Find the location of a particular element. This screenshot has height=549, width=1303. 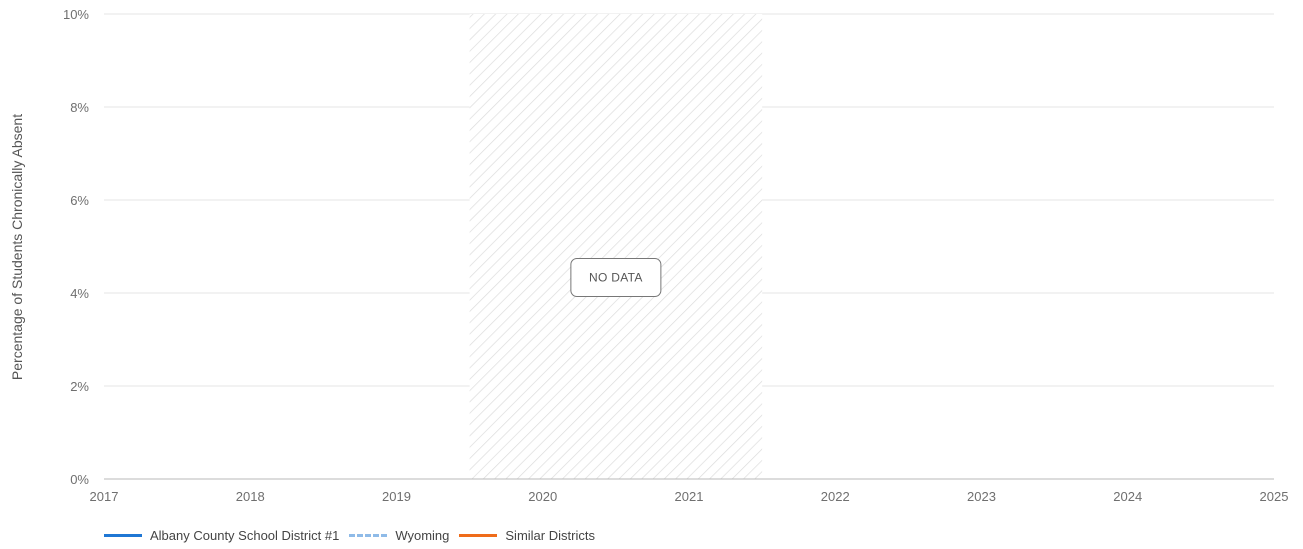

y-tick-label: 0% is located at coordinates (79, 479).